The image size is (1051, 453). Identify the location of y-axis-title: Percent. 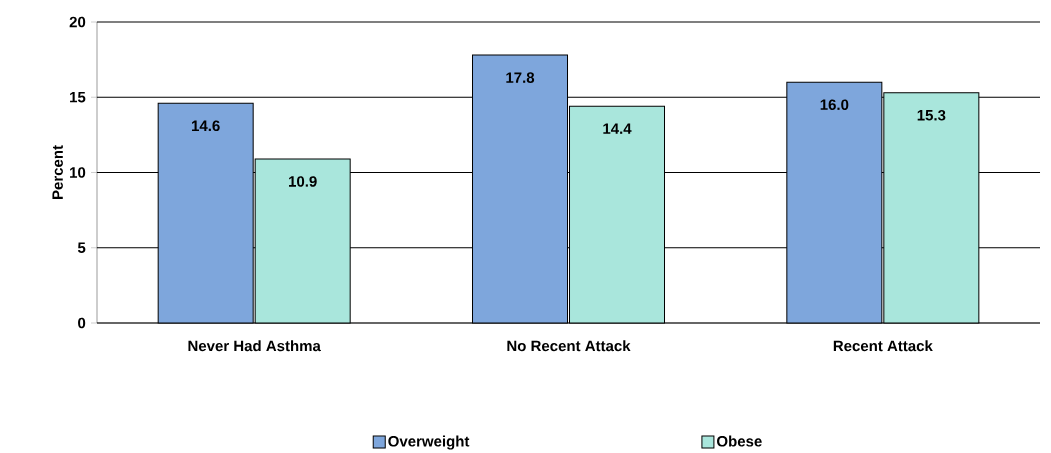
(57, 172).